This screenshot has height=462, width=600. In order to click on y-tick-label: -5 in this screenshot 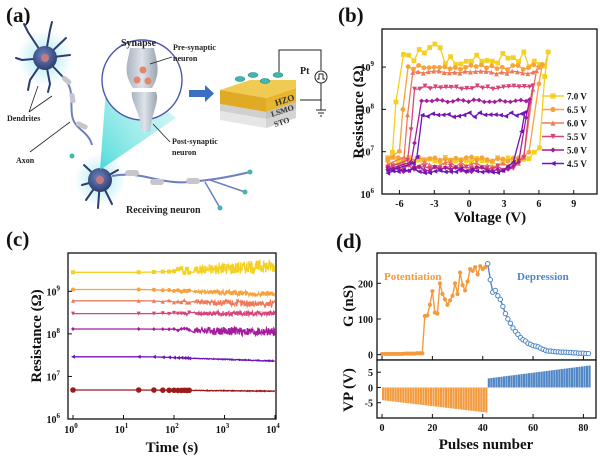, I will do `click(369, 404)`.